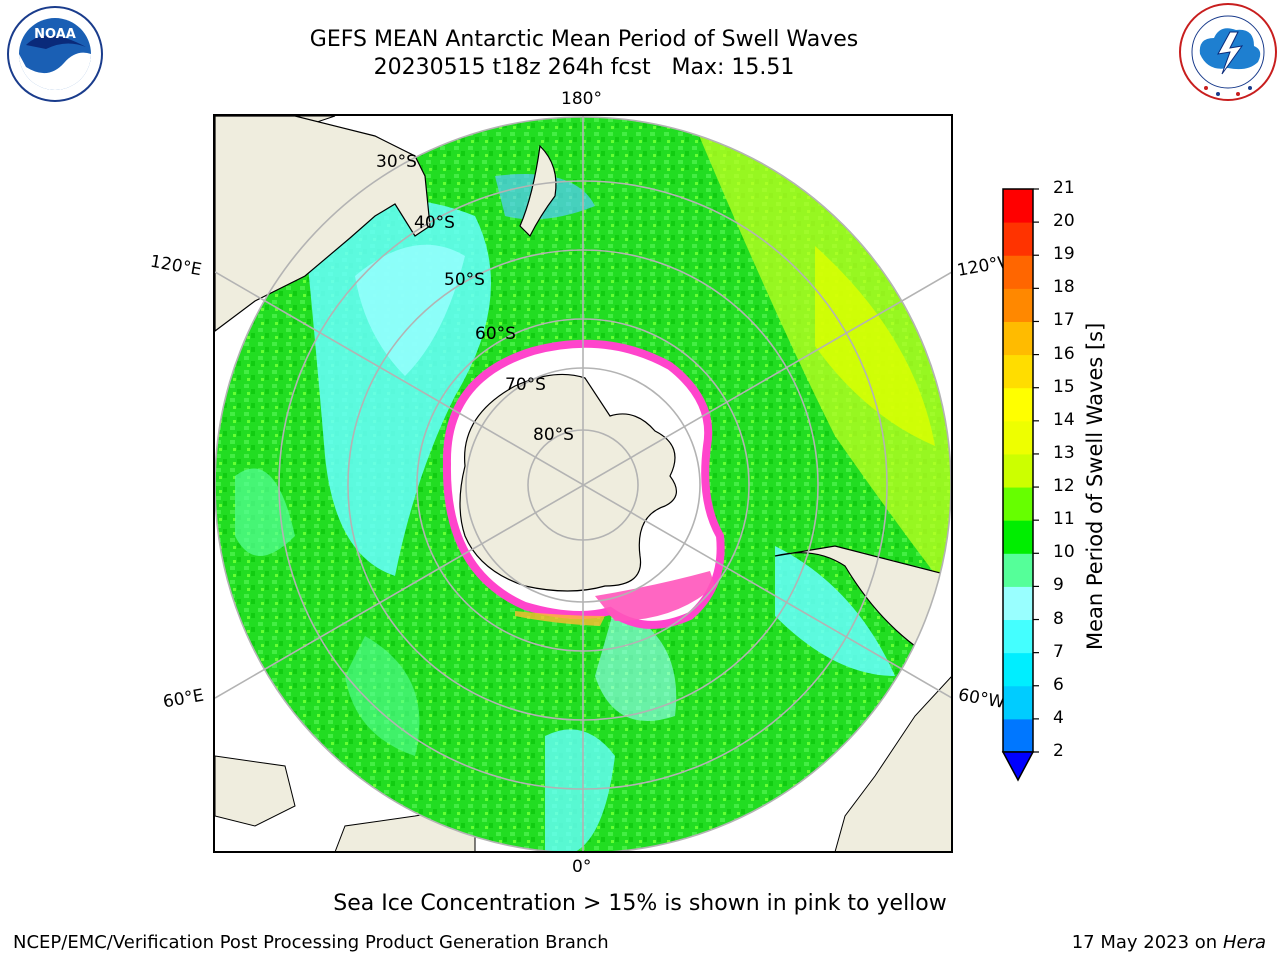 This screenshot has width=1280, height=960. What do you see at coordinates (1228, 52) in the screenshot?
I see `nws-logo` at bounding box center [1228, 52].